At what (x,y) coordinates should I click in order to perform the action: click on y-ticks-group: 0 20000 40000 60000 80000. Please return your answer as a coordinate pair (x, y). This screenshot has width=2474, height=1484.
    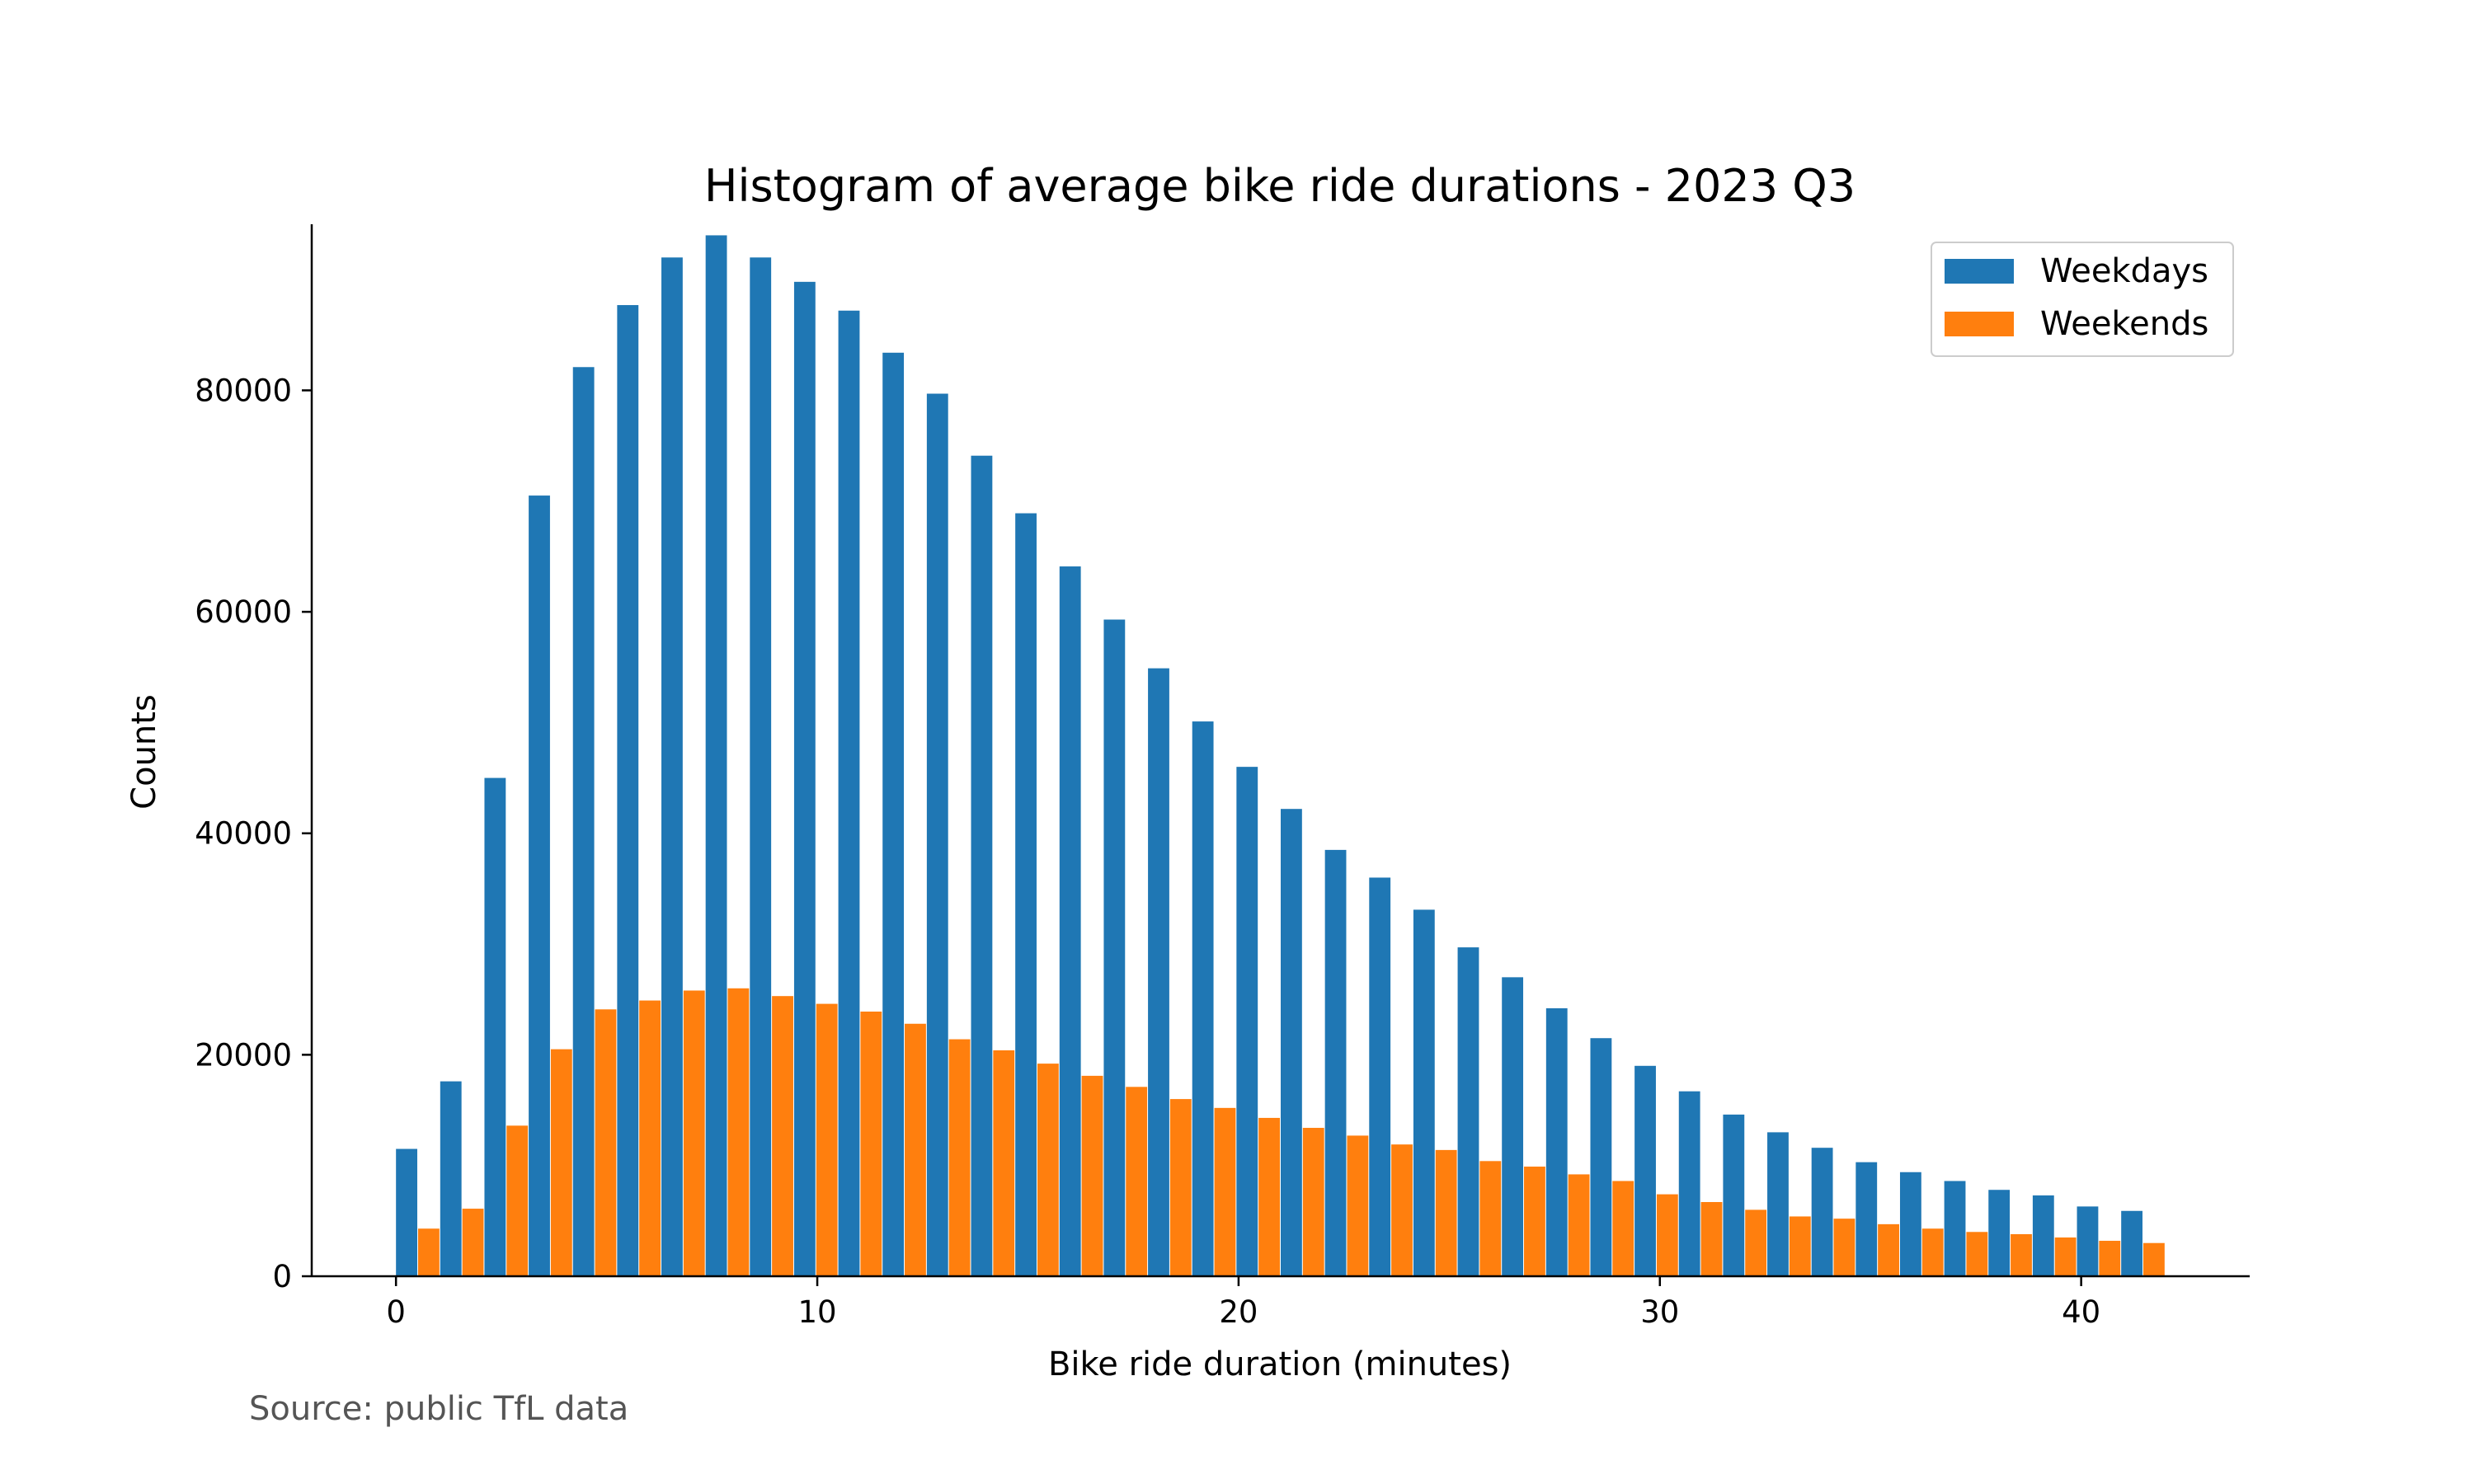
    Looking at the image, I should click on (253, 833).